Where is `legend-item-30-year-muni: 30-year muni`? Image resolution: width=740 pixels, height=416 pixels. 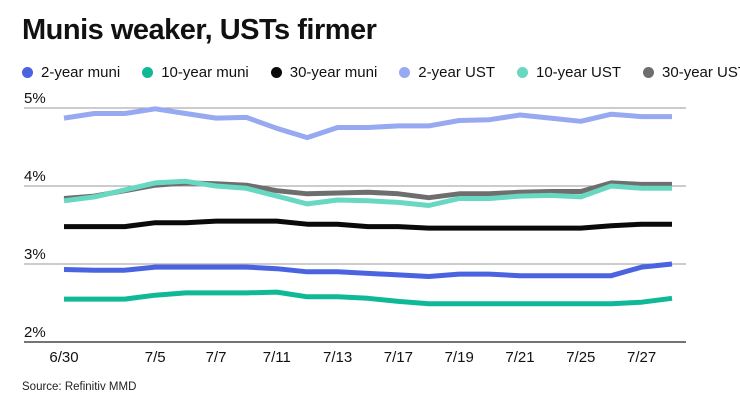
legend-item-30-year-muni: 30-year muni is located at coordinates (324, 72).